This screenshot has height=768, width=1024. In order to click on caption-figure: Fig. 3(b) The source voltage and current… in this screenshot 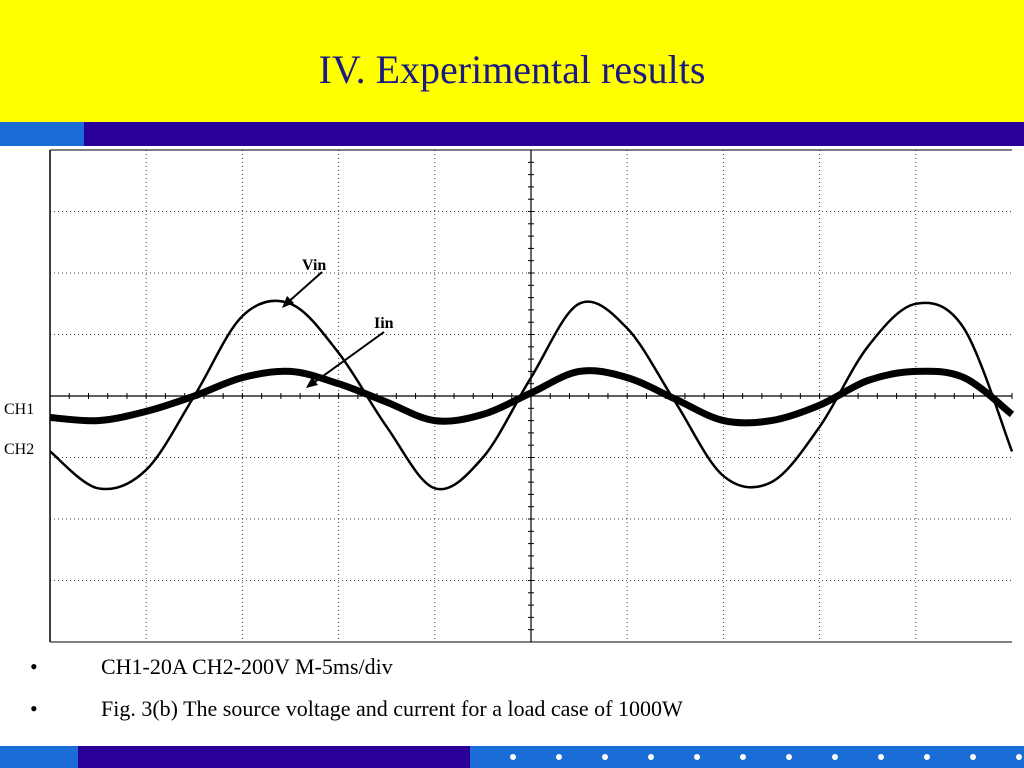, I will do `click(392, 708)`.